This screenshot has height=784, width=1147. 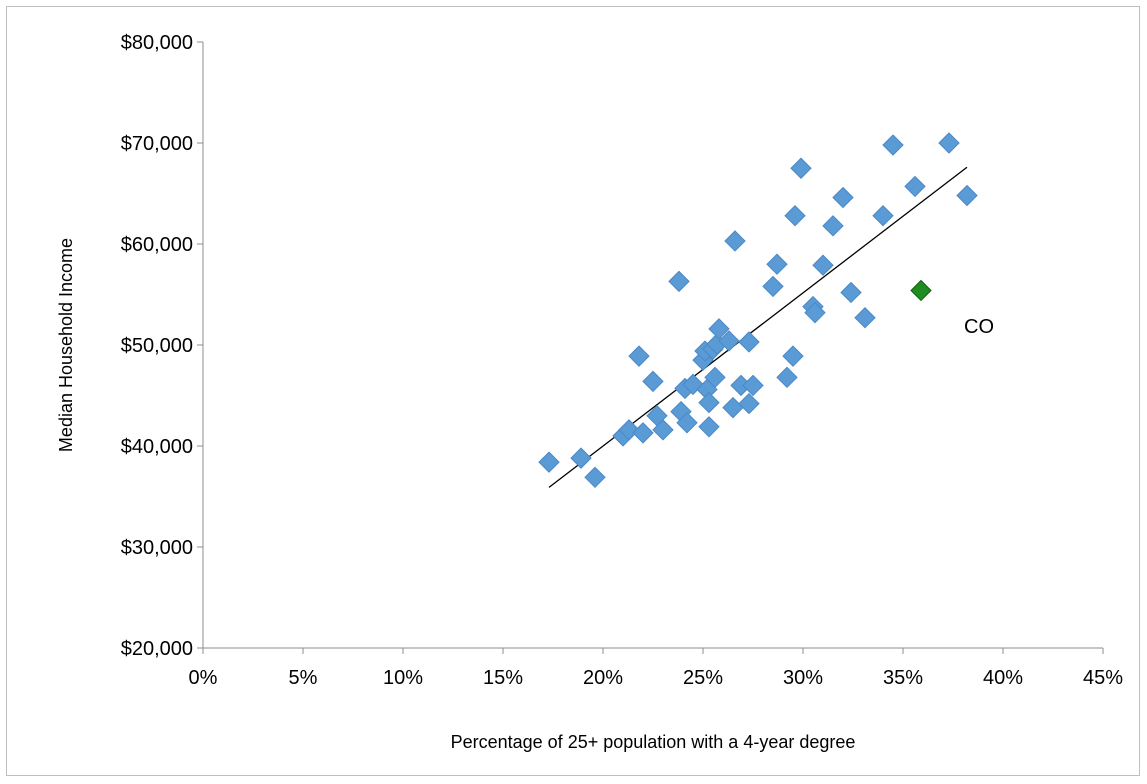 What do you see at coordinates (157, 346) in the screenshot?
I see `y-tick-label: $50,000` at bounding box center [157, 346].